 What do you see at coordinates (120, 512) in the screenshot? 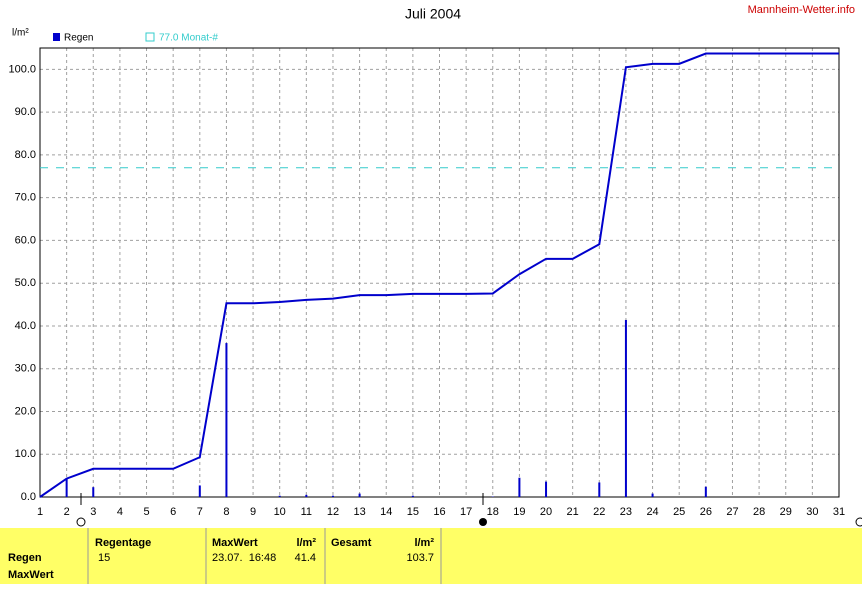
I see `x-tick-label: 4` at bounding box center [120, 512].